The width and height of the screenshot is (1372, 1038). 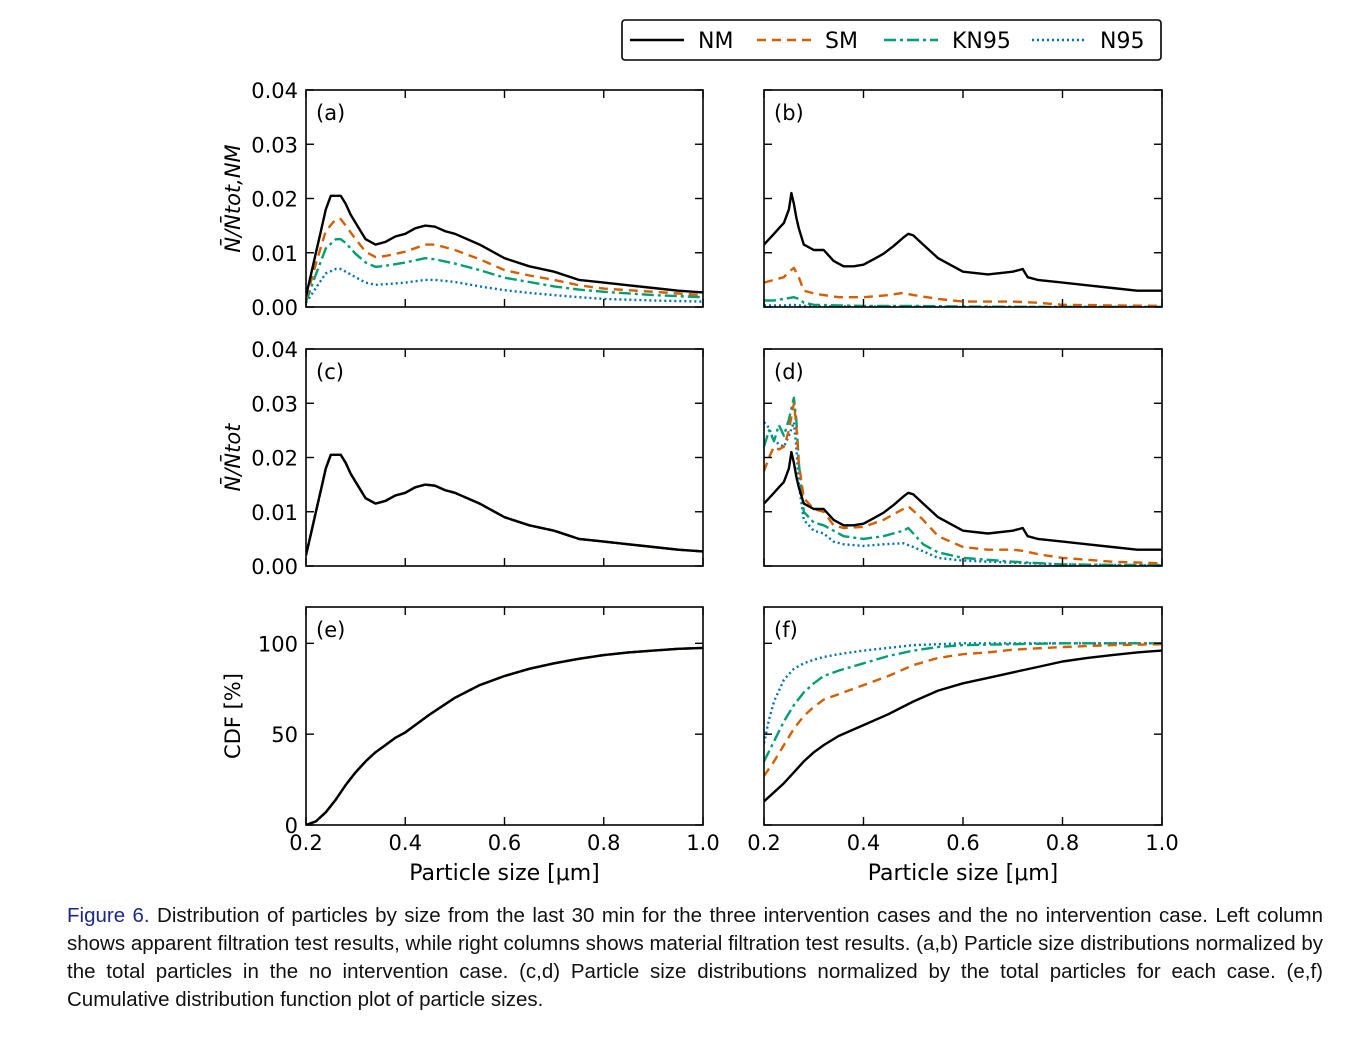 I want to click on panel-b: (b), so click(x=963, y=198).